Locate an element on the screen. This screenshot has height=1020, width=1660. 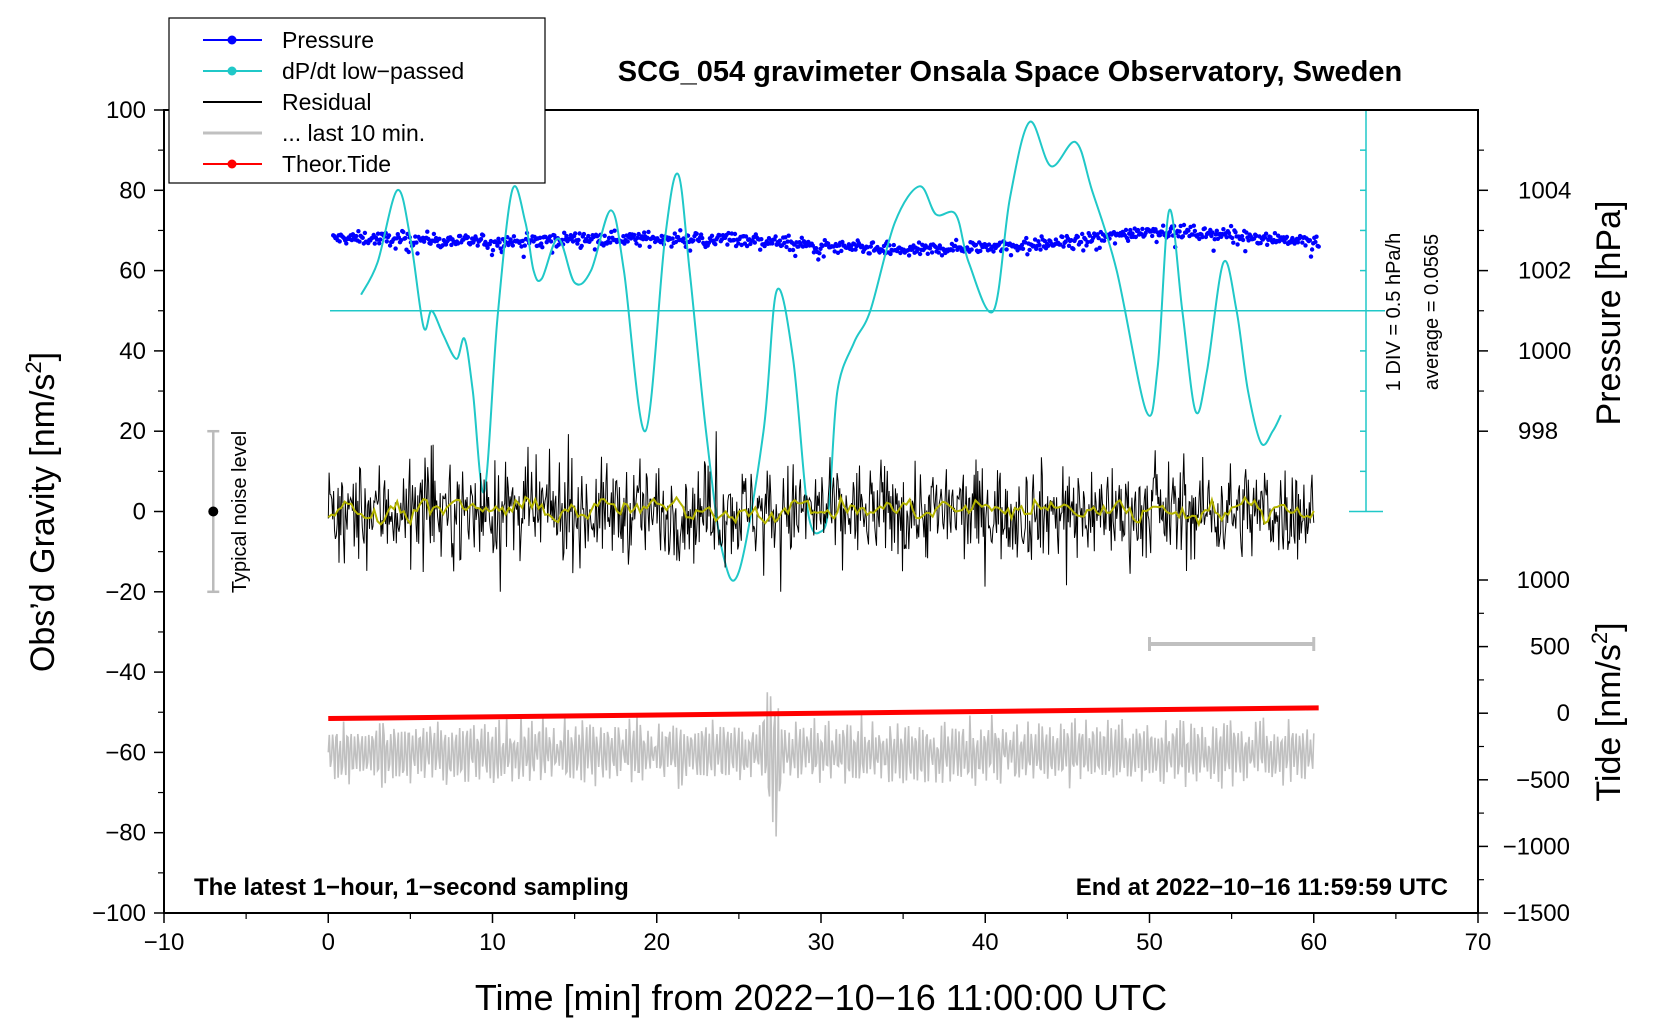
x-tick-label: 40 is located at coordinates (985, 942).